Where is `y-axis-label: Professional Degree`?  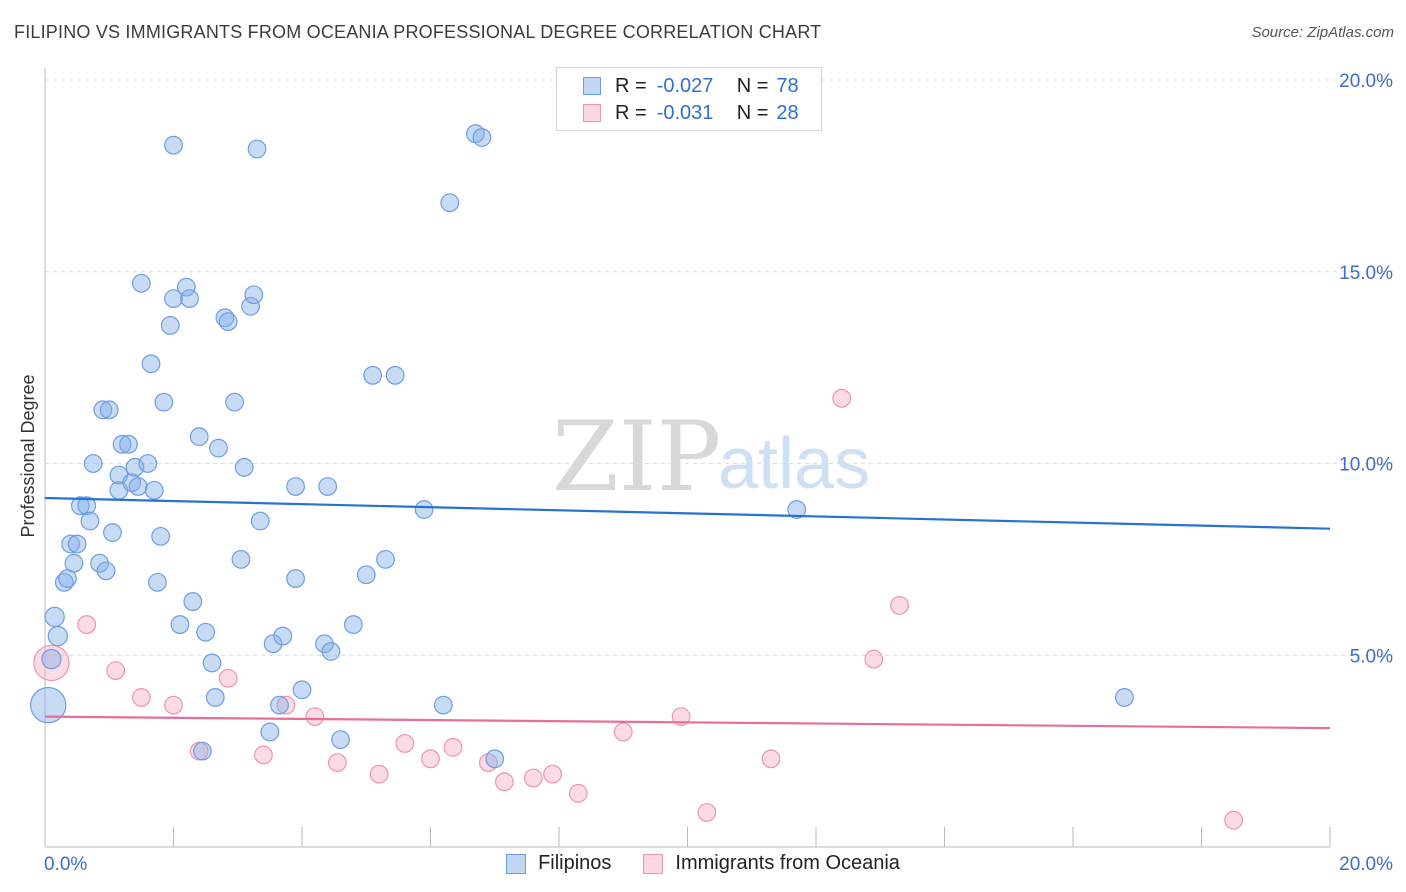
y-axis-label: Professional Degree is located at coordinates (28, 455).